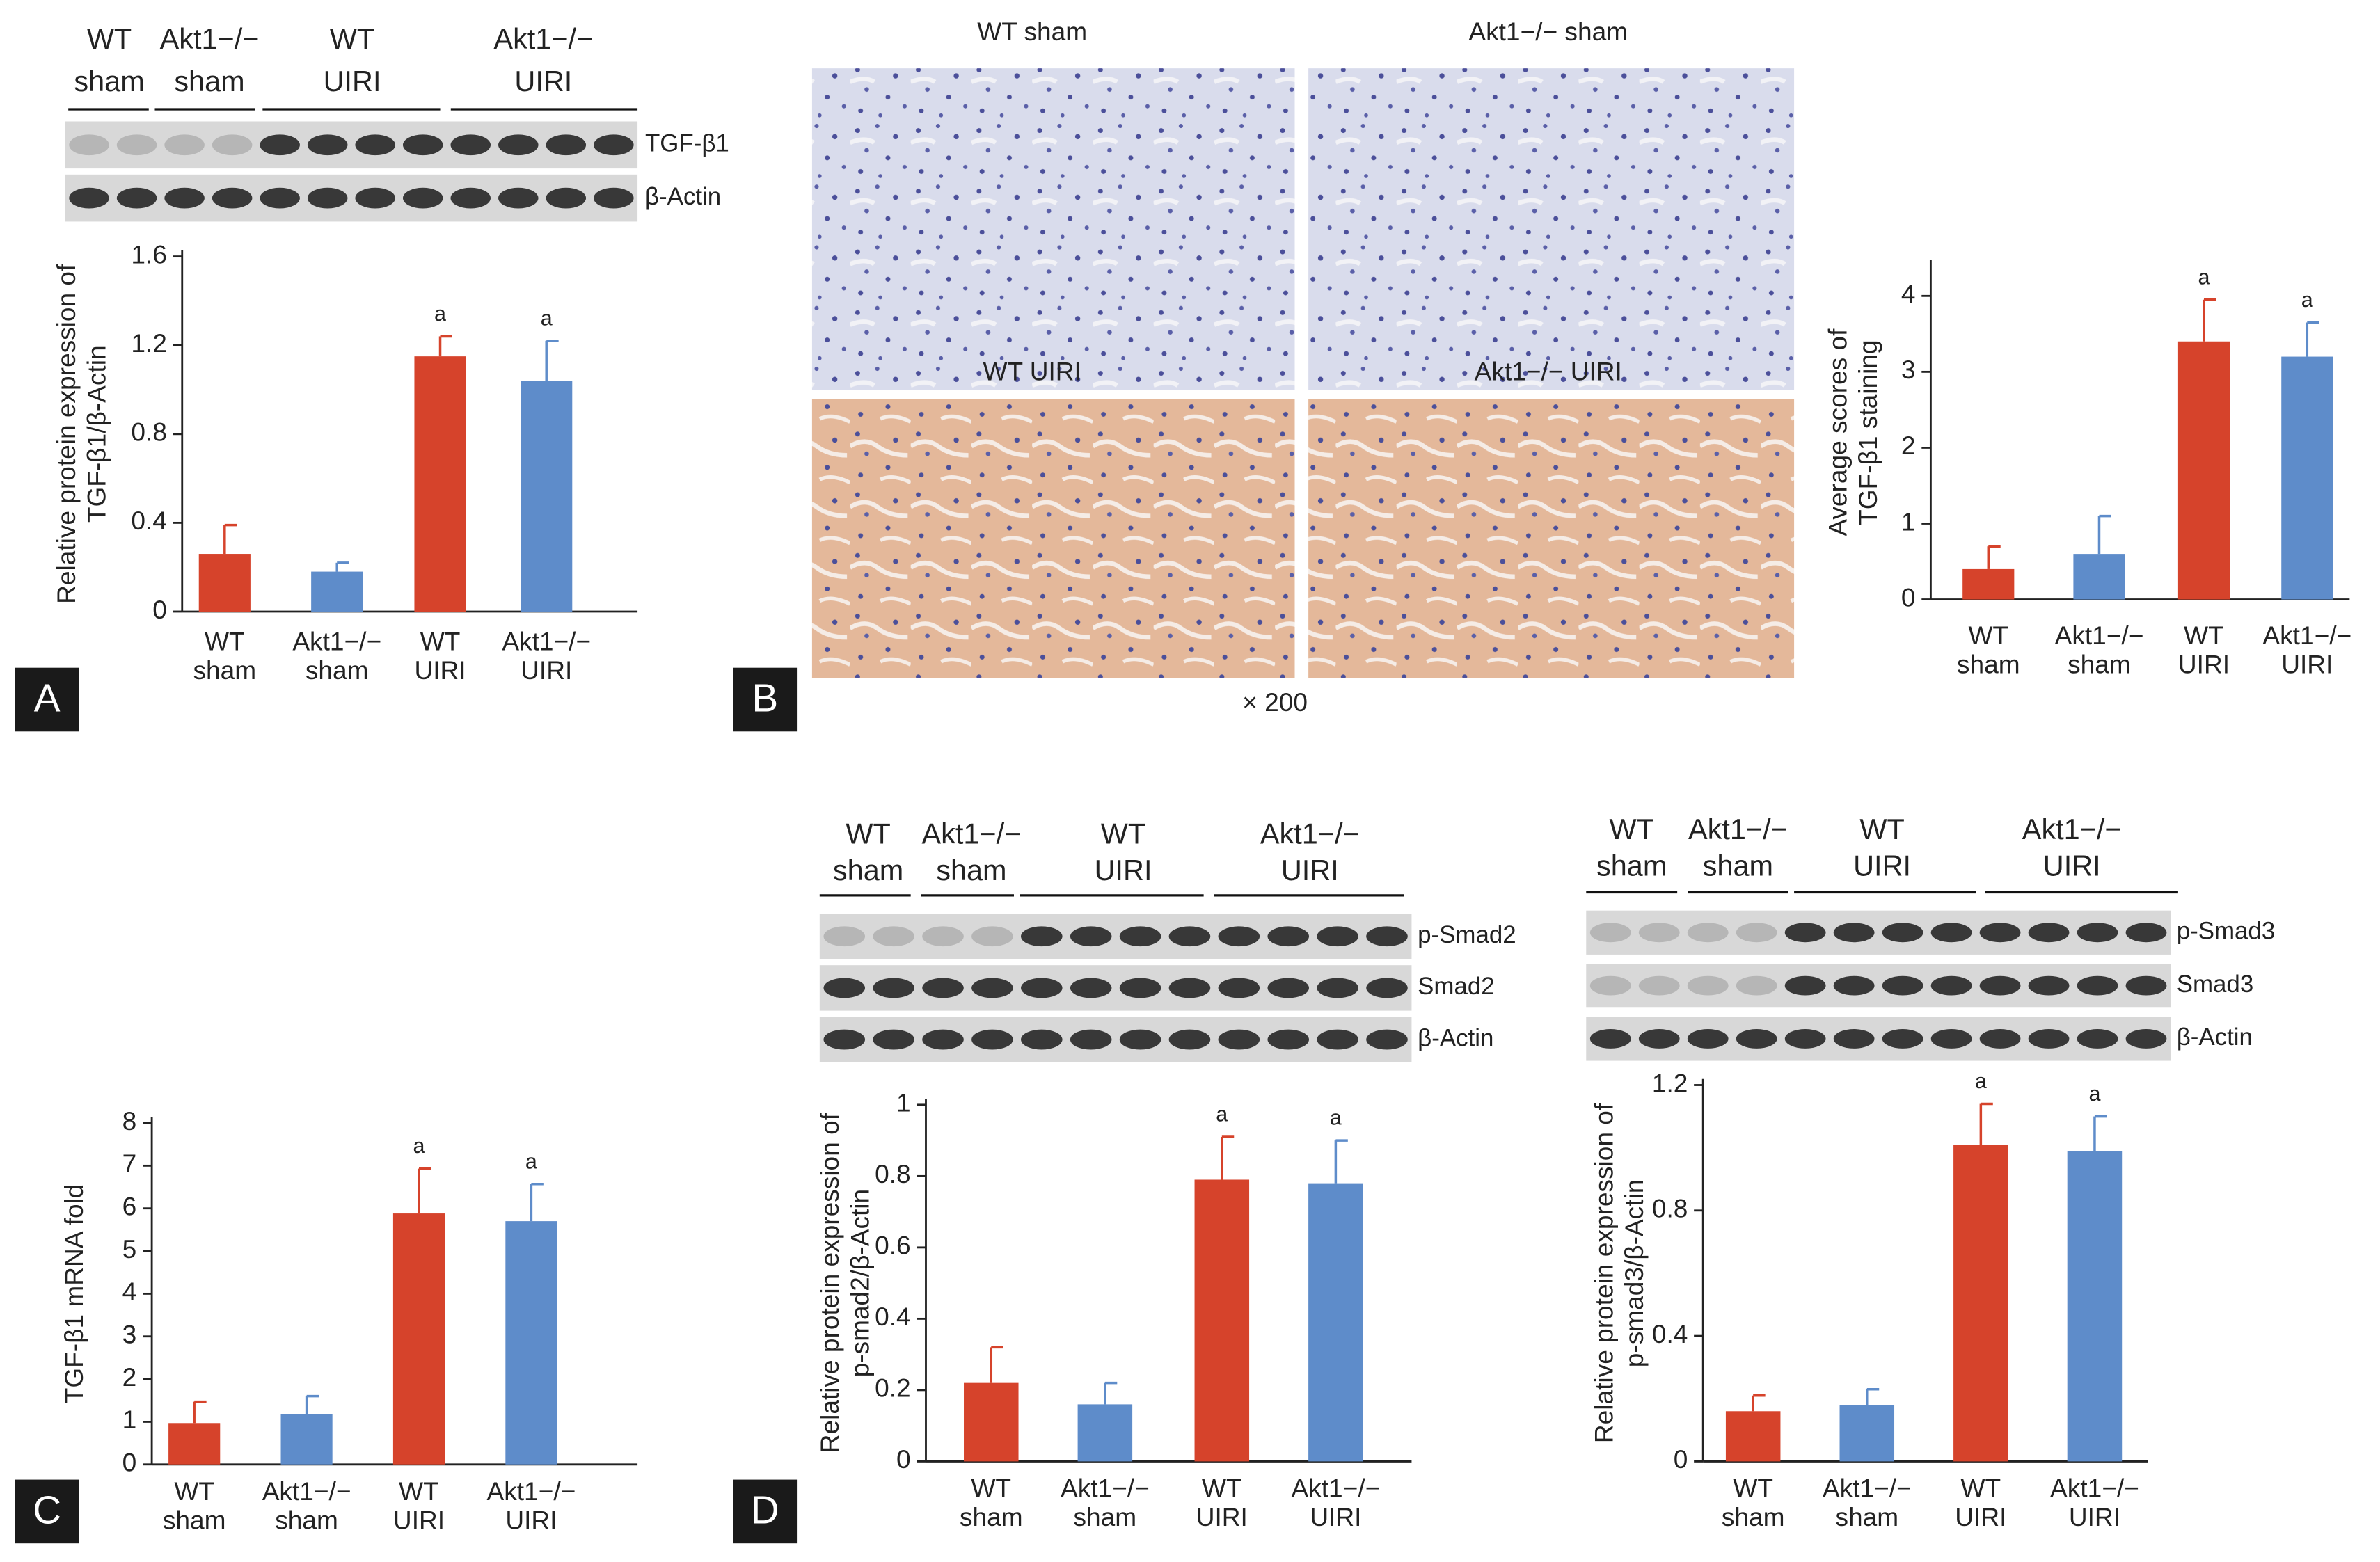  I want to click on band-label: β-Actin, so click(1455, 1038).